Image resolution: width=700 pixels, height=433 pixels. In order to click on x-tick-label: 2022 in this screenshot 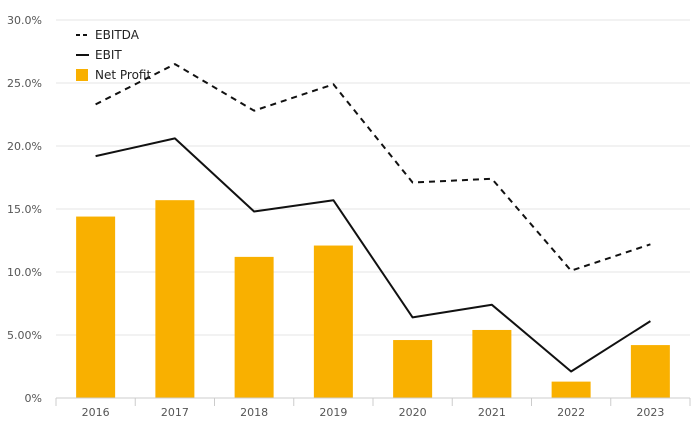, I will do `click(571, 412)`.